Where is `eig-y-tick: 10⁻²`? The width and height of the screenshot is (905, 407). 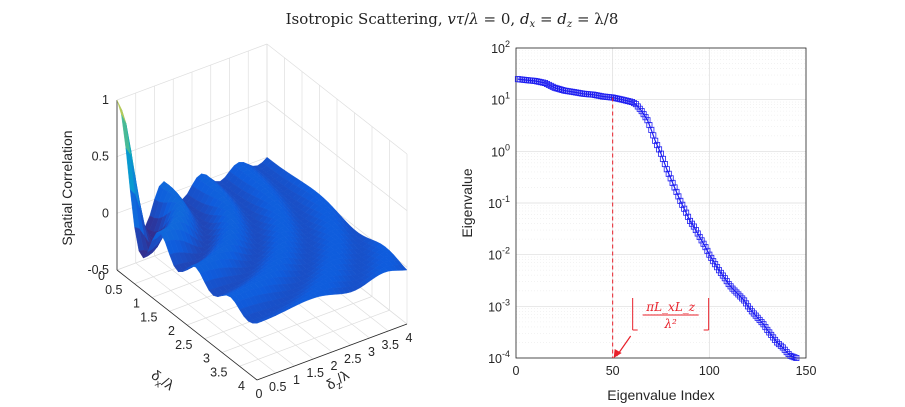 eig-y-tick: 10⁻² is located at coordinates (499, 254).